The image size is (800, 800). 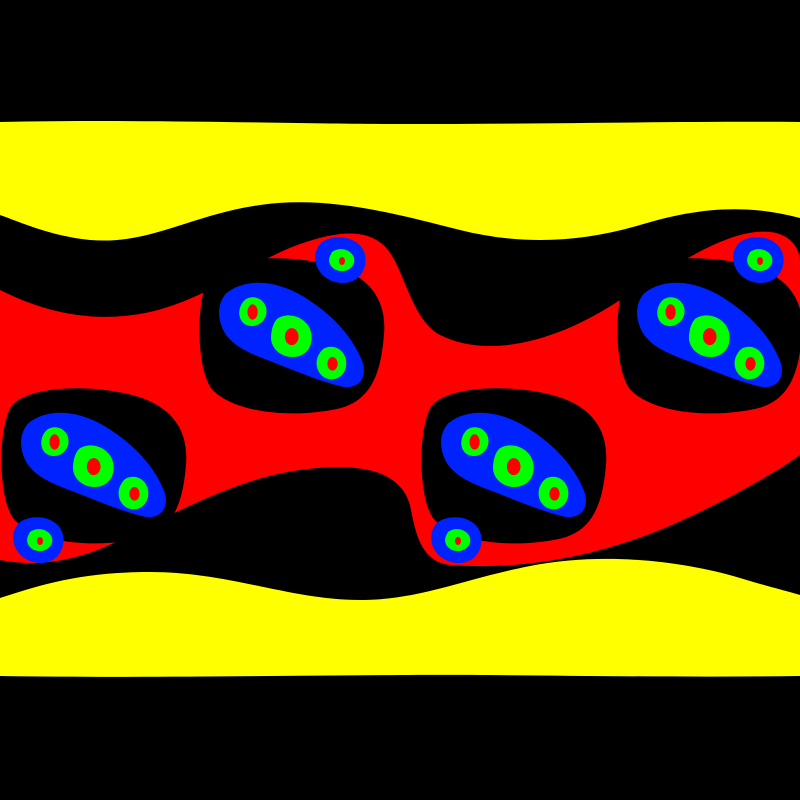 I want to click on bottom-yellow-band, so click(x=400, y=617).